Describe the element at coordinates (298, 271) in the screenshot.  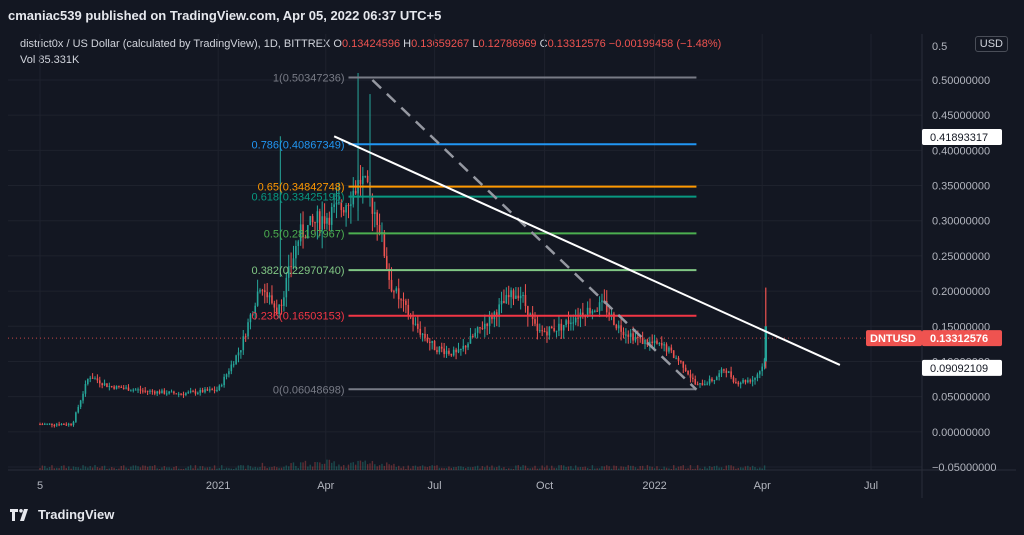
I see `fib-level-label: 0.382(0.22970740)` at that location.